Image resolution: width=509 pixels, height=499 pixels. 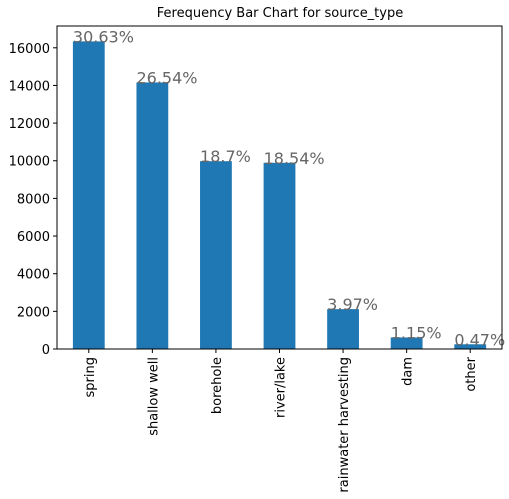 I want to click on y-tick-label: 12000, so click(x=29, y=124).